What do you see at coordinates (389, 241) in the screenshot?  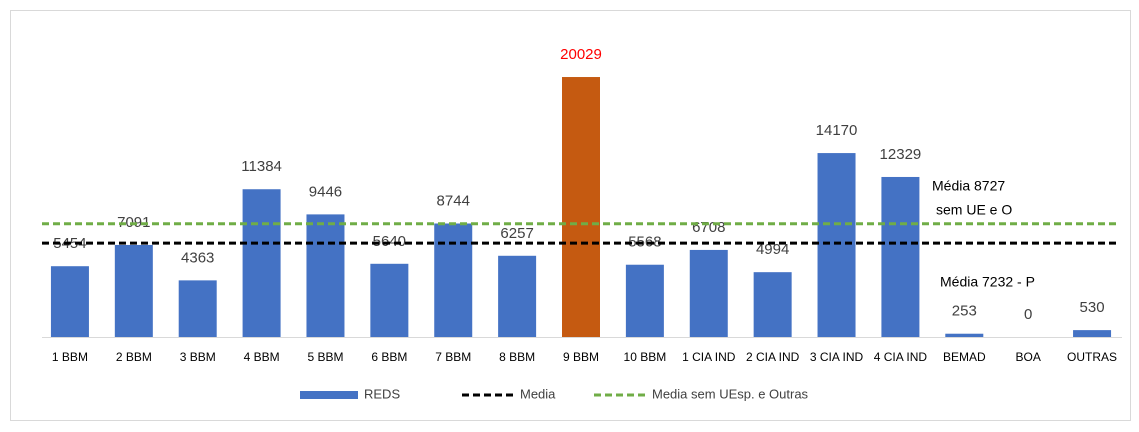 I see `data-label: 5640` at bounding box center [389, 241].